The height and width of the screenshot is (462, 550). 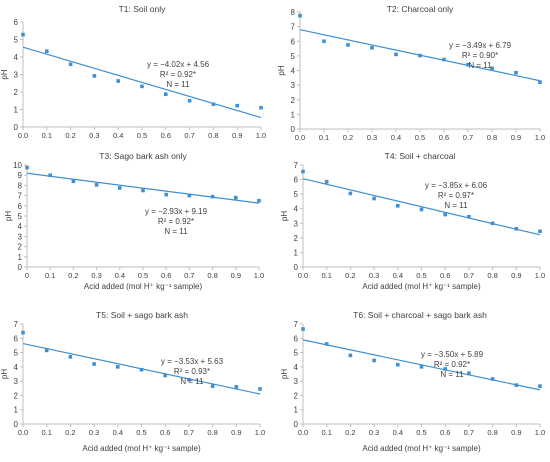 What do you see at coordinates (296, 238) in the screenshot?
I see `y-tick-label: 2` at bounding box center [296, 238].